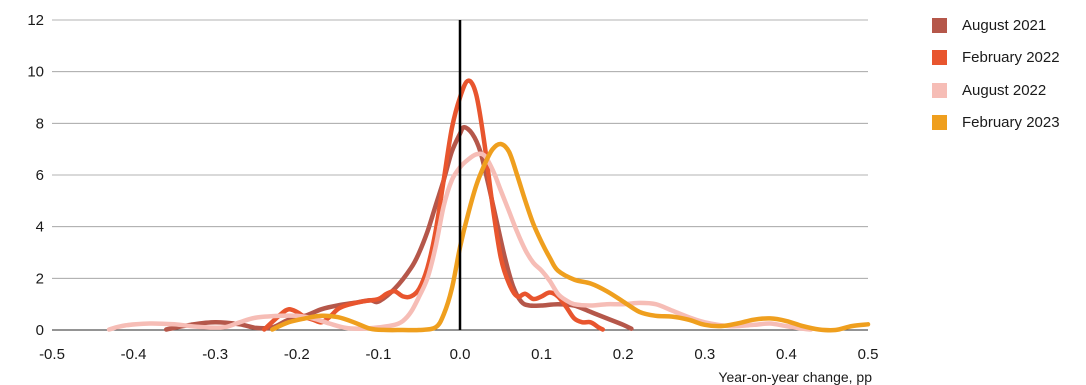 The image size is (1086, 385). Describe the element at coordinates (1011, 122) in the screenshot. I see `legend-label: February 2023` at that location.